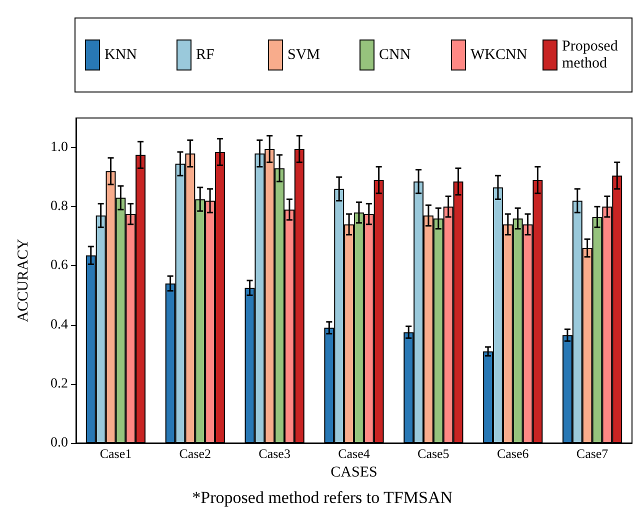 The height and width of the screenshot is (522, 637). Describe the element at coordinates (304, 55) in the screenshot. I see `legend-label: SVM` at that location.